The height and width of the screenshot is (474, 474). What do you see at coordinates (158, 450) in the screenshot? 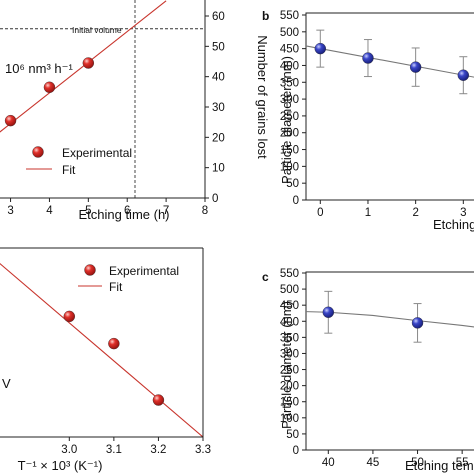
I see `x-tick-label: 3.2` at bounding box center [158, 450].